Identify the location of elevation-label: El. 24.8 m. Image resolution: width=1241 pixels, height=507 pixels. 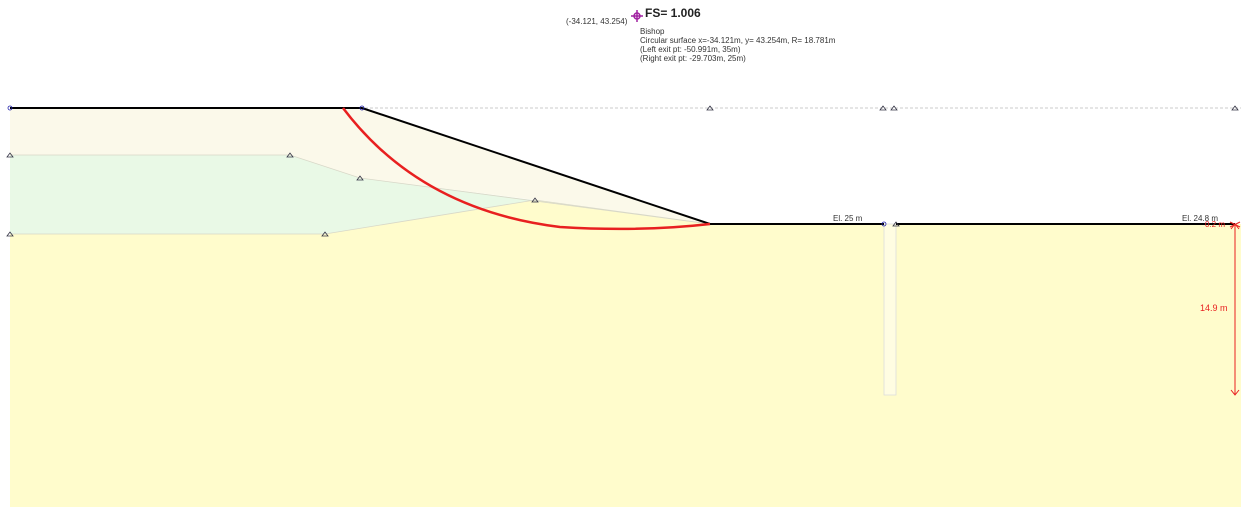
(1200, 218).